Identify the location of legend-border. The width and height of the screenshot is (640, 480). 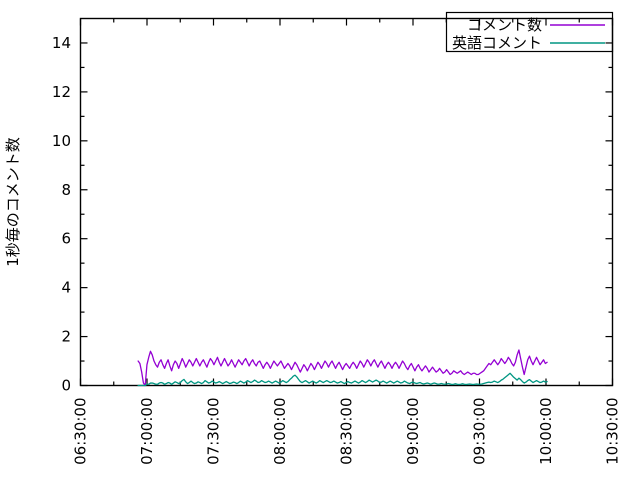
(529, 32).